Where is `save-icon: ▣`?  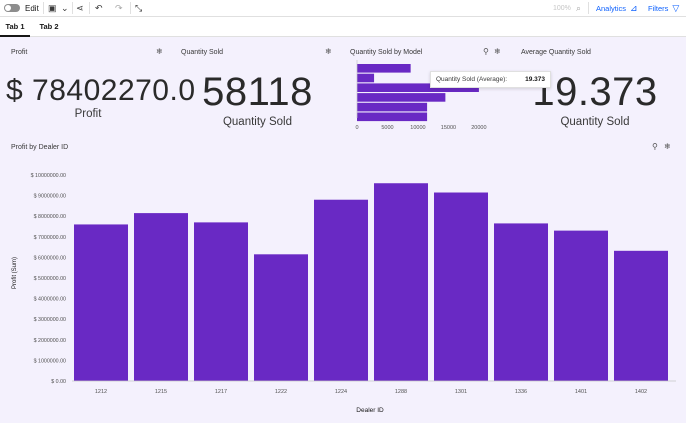
save-icon: ▣ is located at coordinates (52, 8).